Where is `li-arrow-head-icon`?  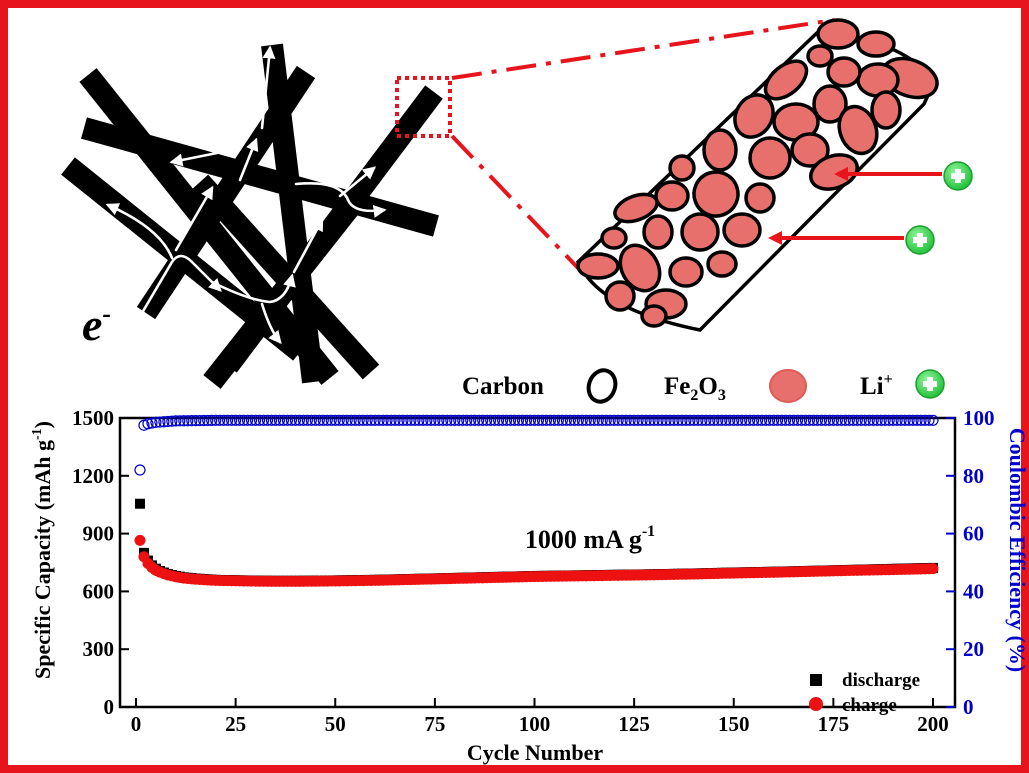 li-arrow-head-icon is located at coordinates (775, 238).